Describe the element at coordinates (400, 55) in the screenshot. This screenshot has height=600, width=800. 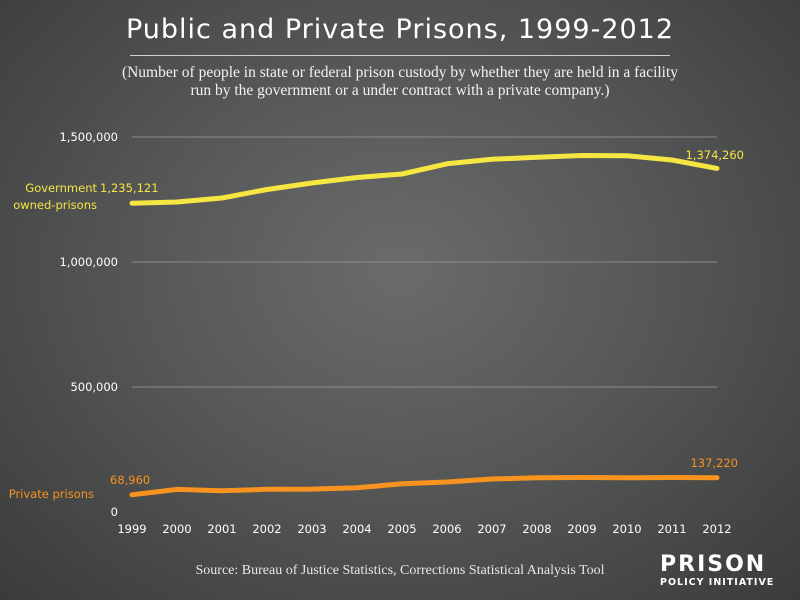
I see `title-underline` at that location.